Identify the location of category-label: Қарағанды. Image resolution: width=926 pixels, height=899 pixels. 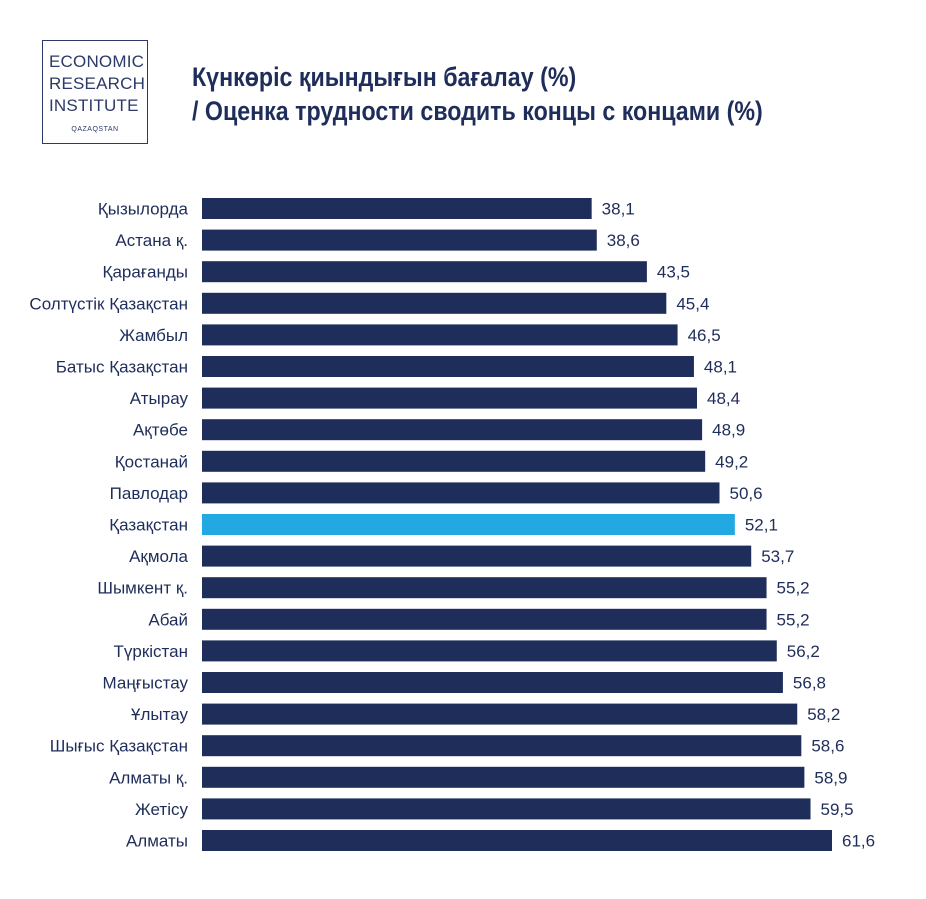
(145, 272).